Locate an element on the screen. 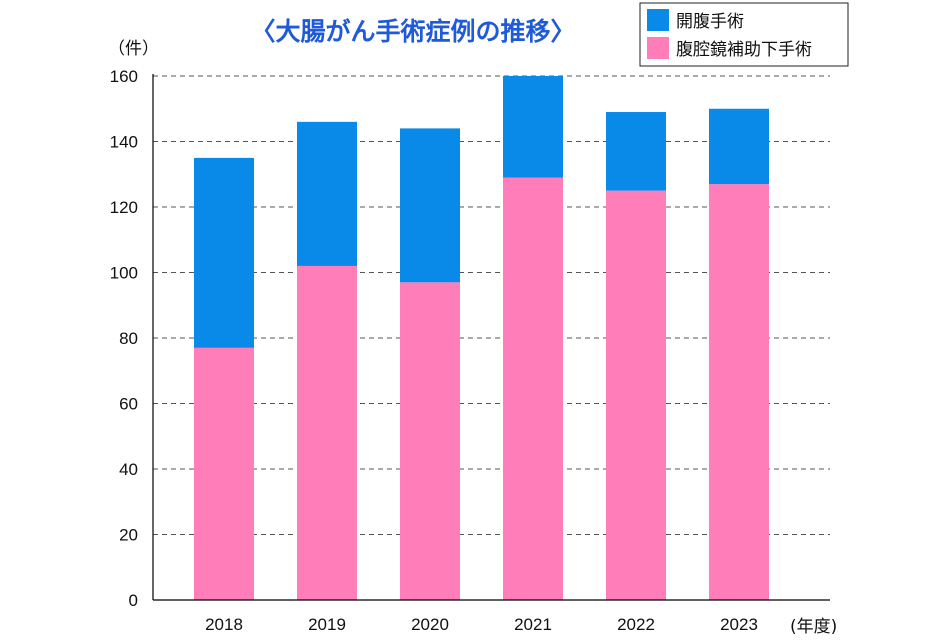 The width and height of the screenshot is (950, 642). y-tick-label: 20 is located at coordinates (128, 535).